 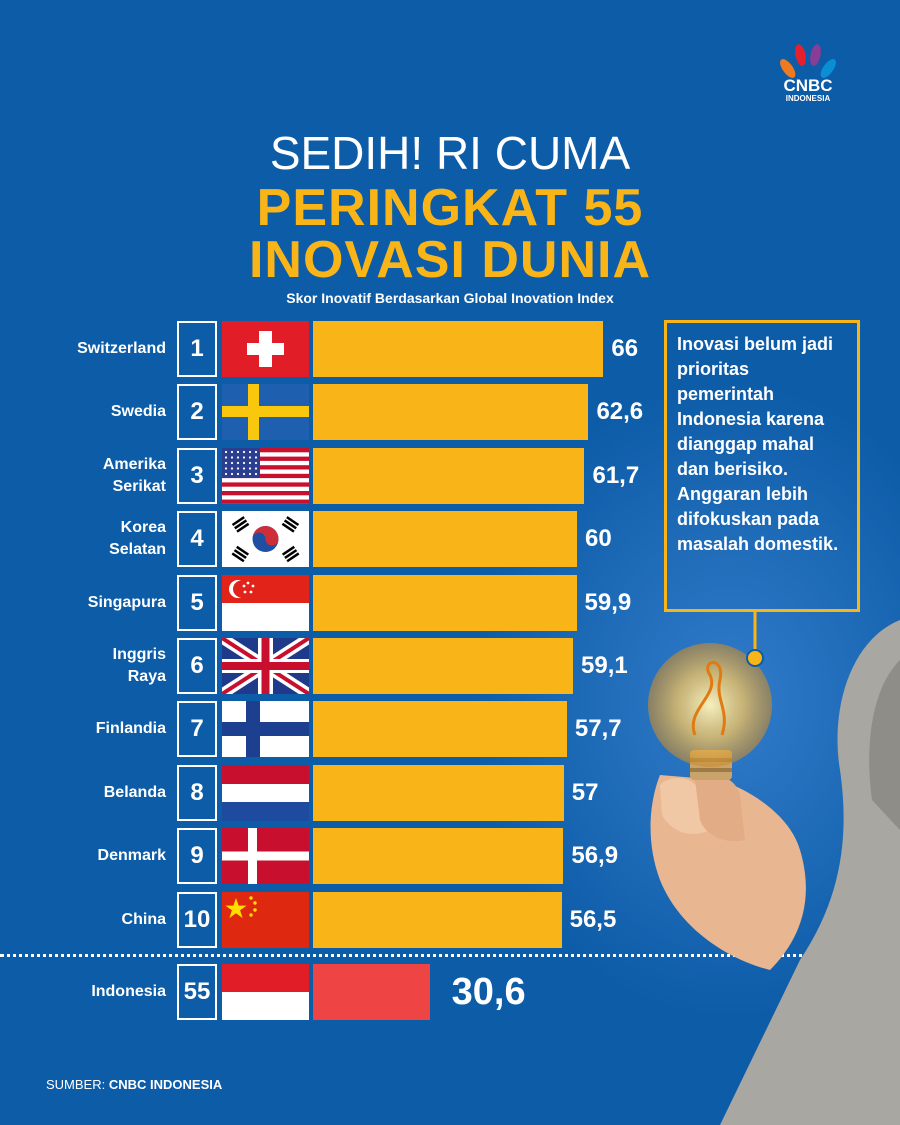 I want to click on sweden-flag-icon, so click(x=265, y=412).